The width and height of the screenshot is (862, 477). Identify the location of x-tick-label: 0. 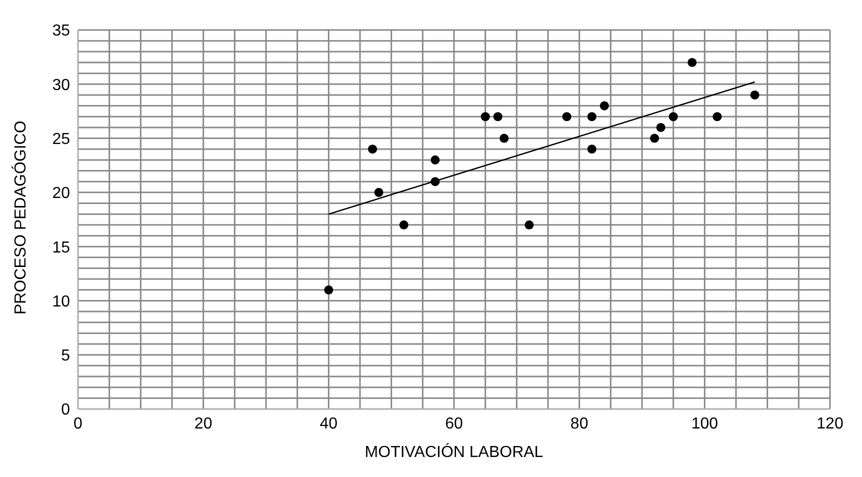
(78, 423).